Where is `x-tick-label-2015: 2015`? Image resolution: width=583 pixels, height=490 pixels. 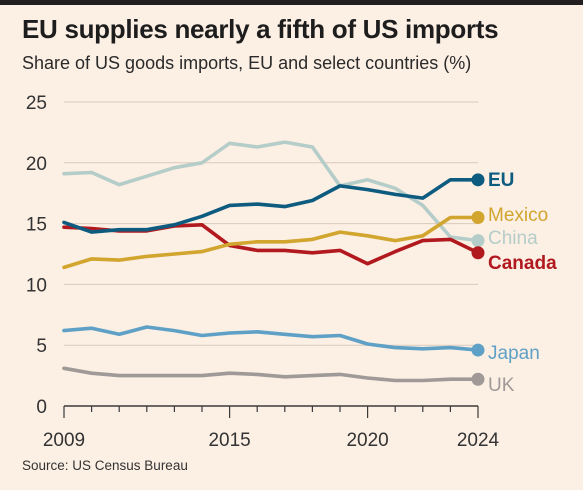 x-tick-label-2015: 2015 is located at coordinates (229, 440).